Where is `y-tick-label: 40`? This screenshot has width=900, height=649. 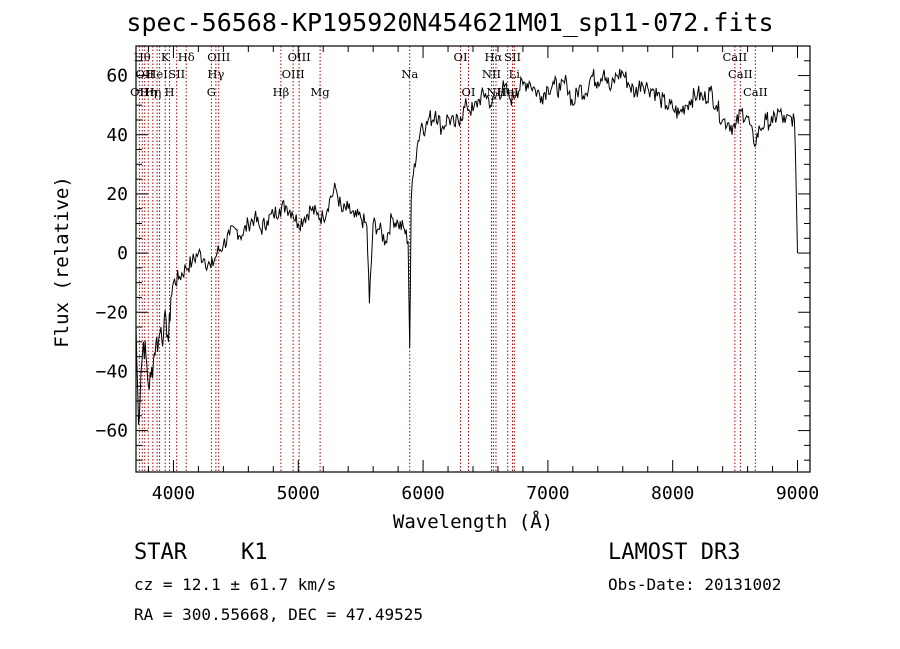
y-tick-label: 40 is located at coordinates (117, 135).